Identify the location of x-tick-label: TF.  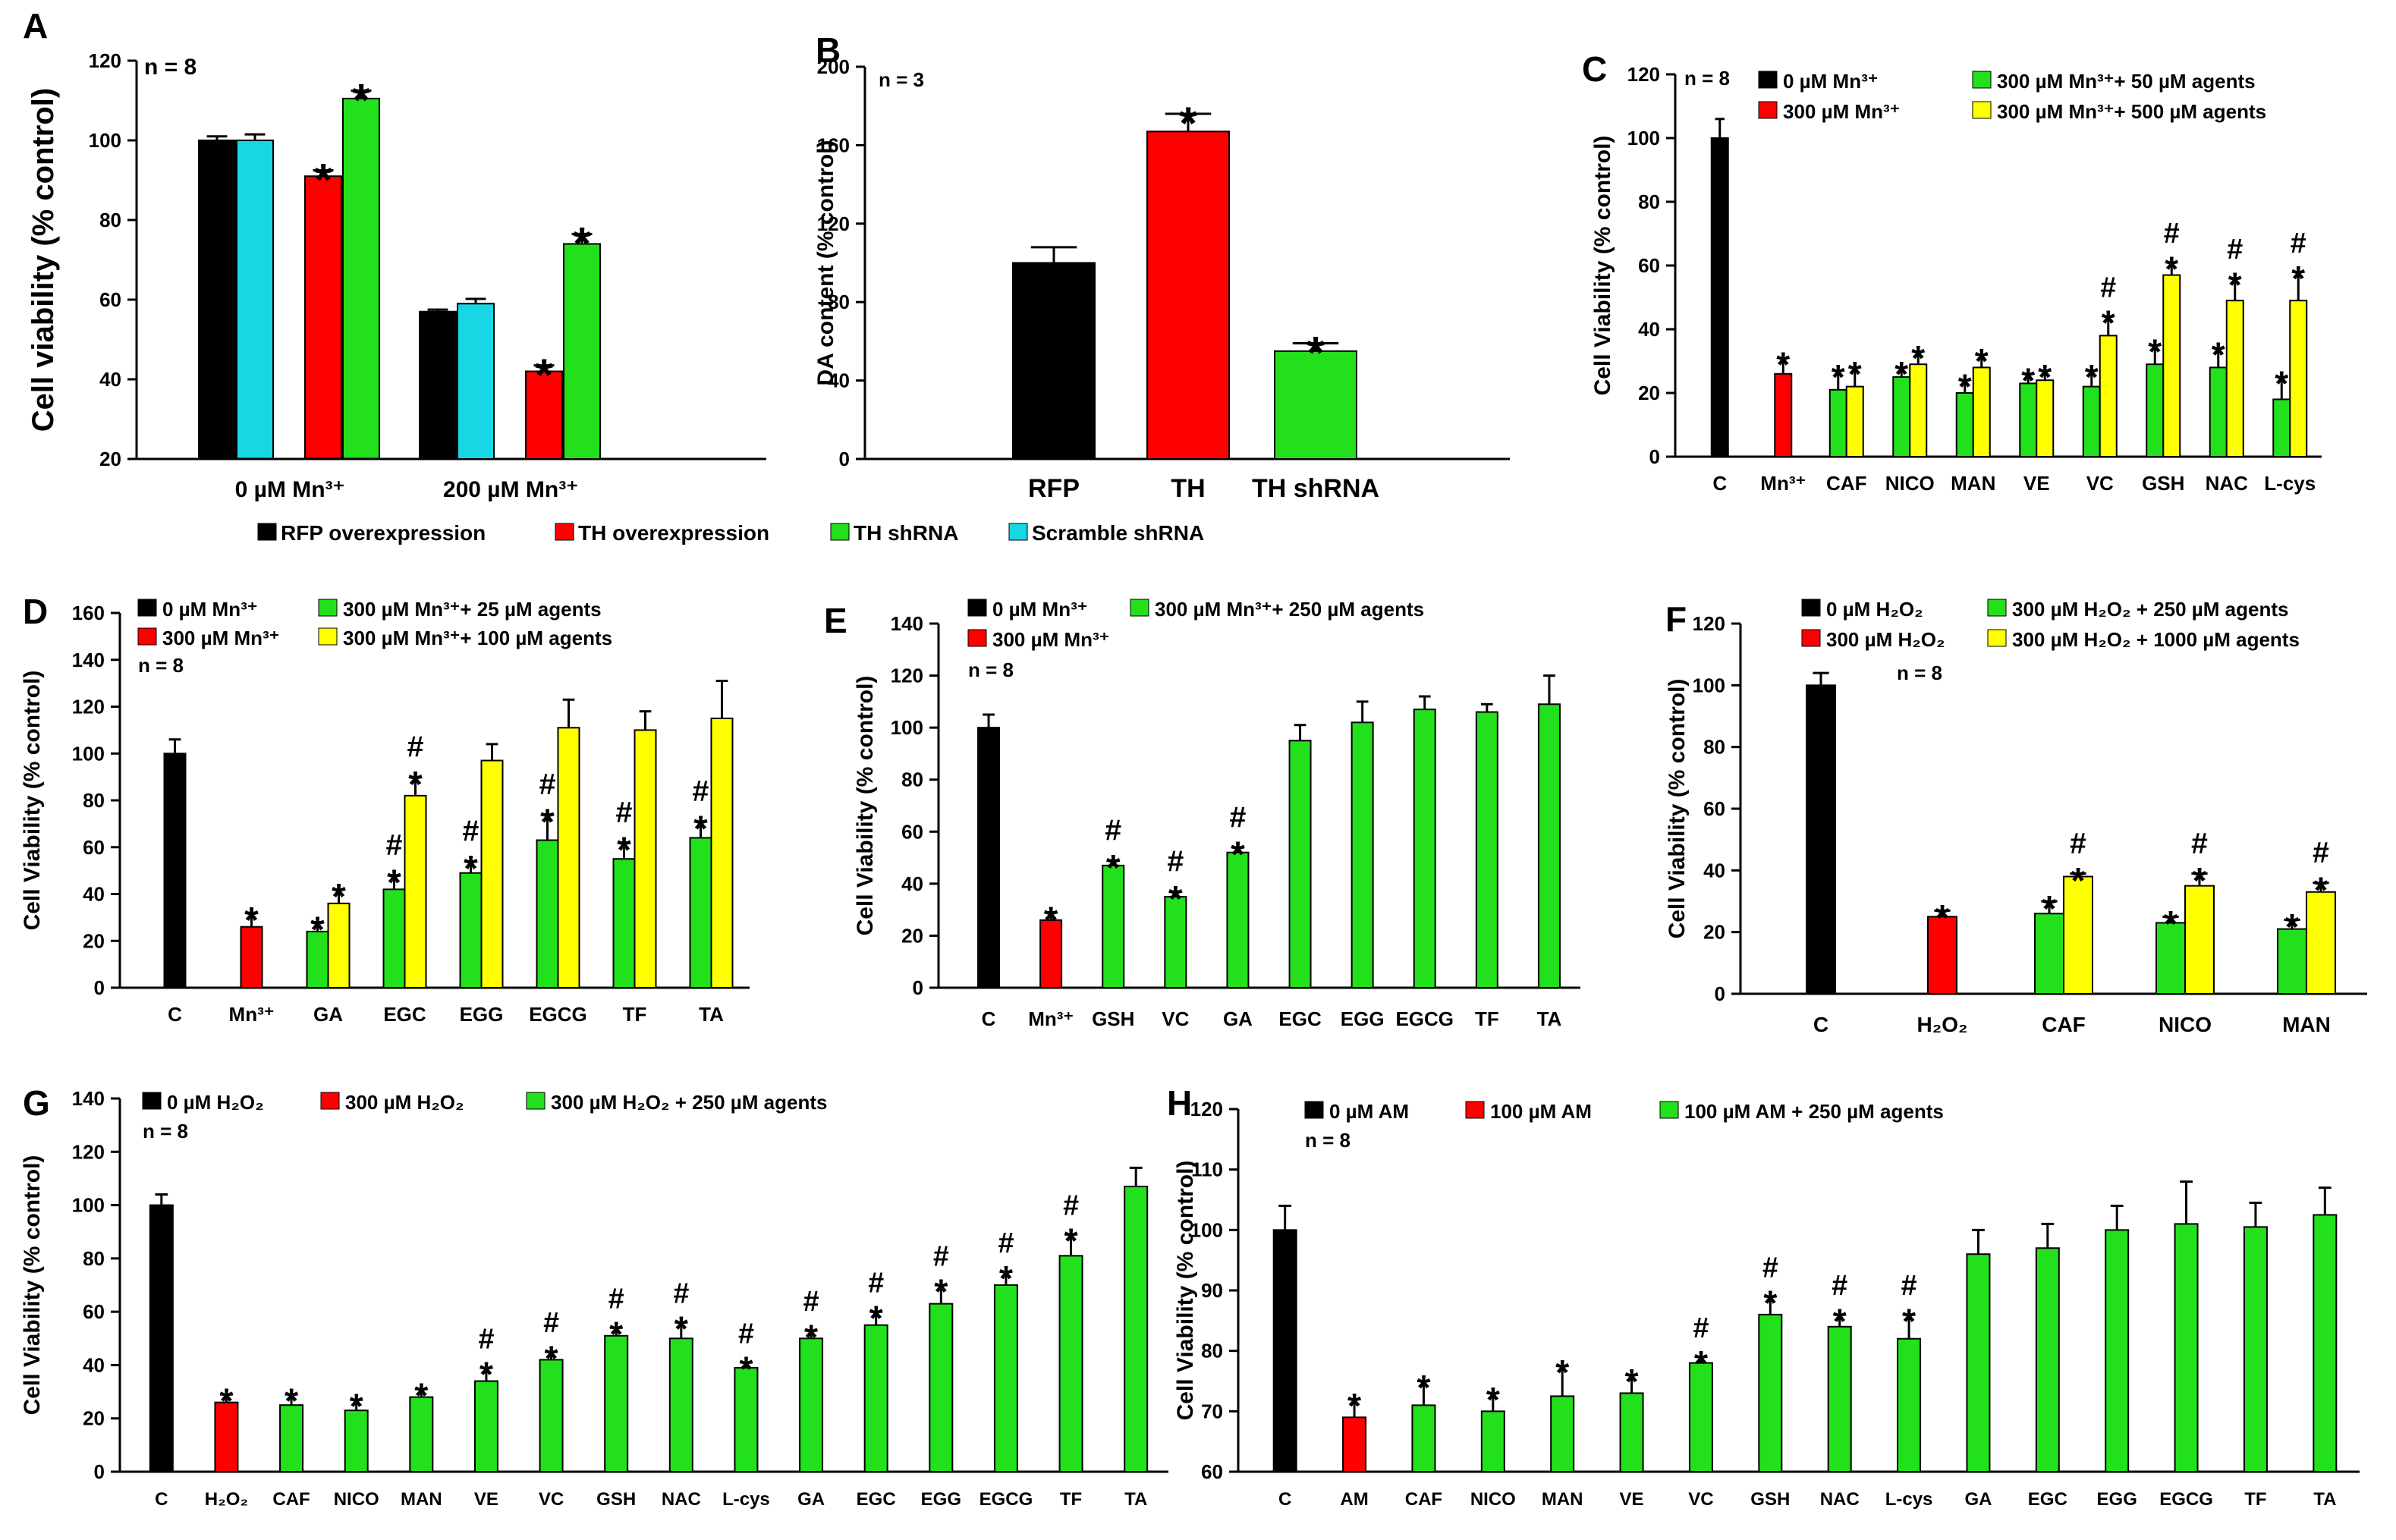
(1487, 1018).